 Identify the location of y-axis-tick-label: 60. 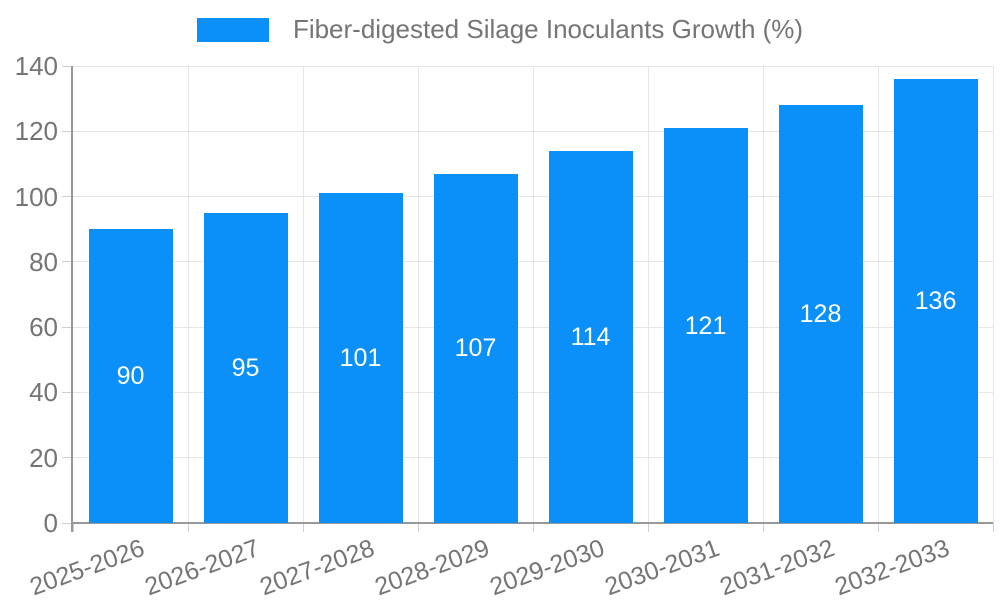
(43, 327).